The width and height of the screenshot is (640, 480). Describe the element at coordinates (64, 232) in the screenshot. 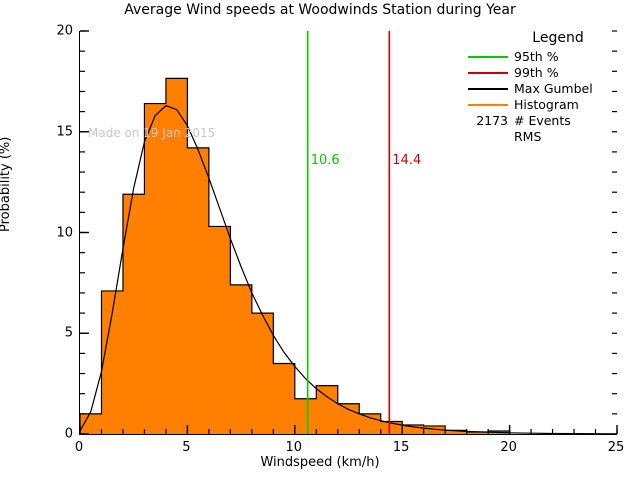

I see `y-tick-label: 10` at that location.